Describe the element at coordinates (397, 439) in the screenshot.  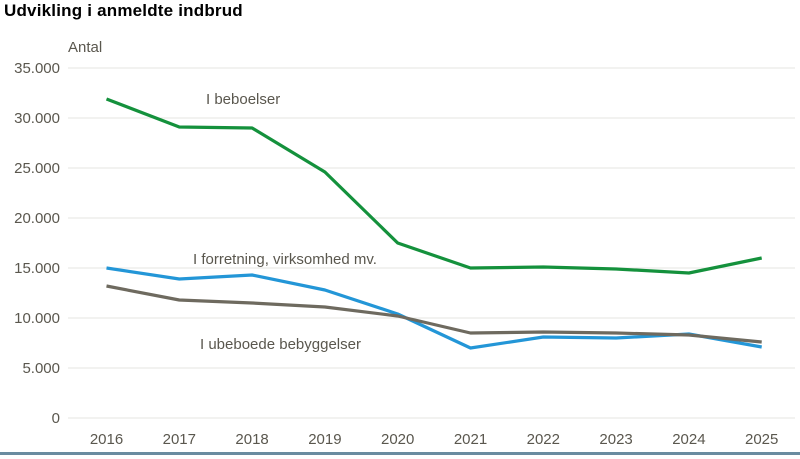
I see `x-axis-tick-label: 2020` at that location.